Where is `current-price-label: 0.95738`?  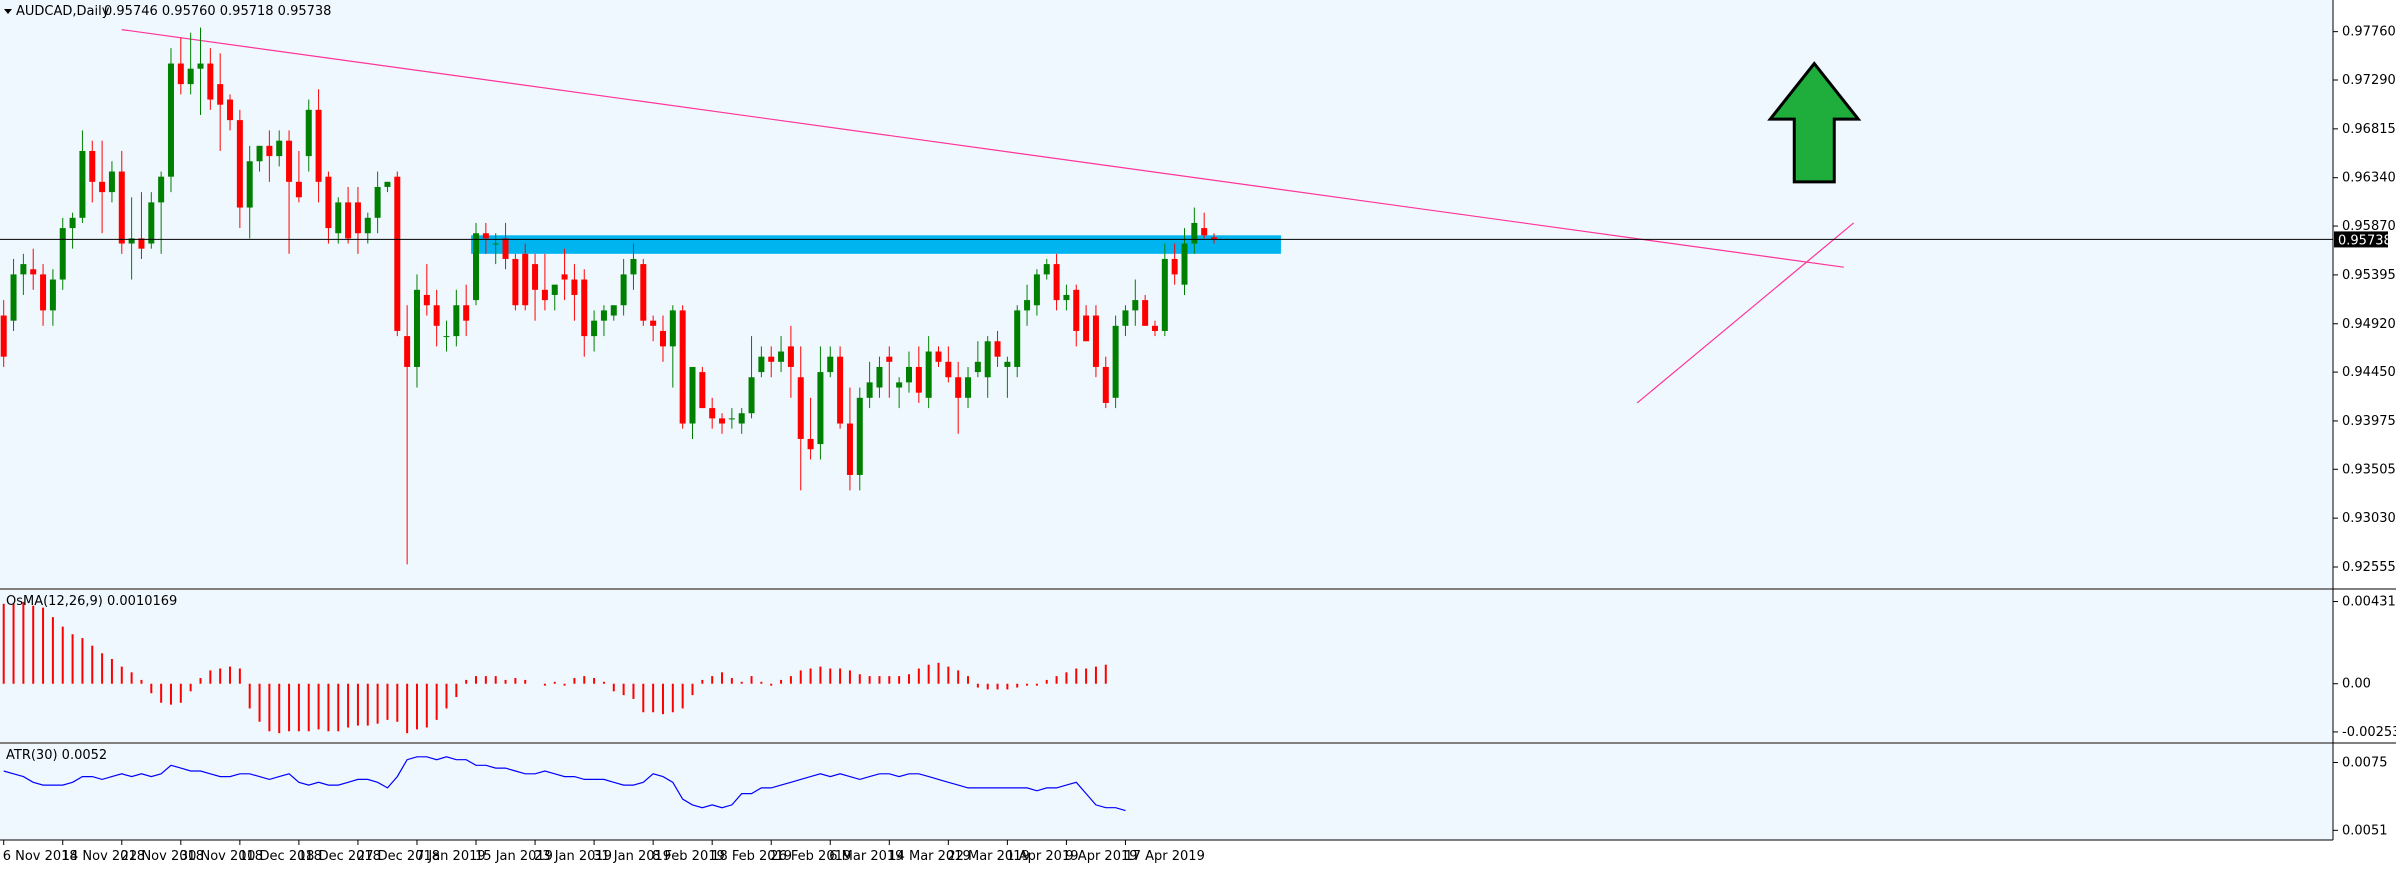
current-price-label: 0.95738 is located at coordinates (2365, 240).